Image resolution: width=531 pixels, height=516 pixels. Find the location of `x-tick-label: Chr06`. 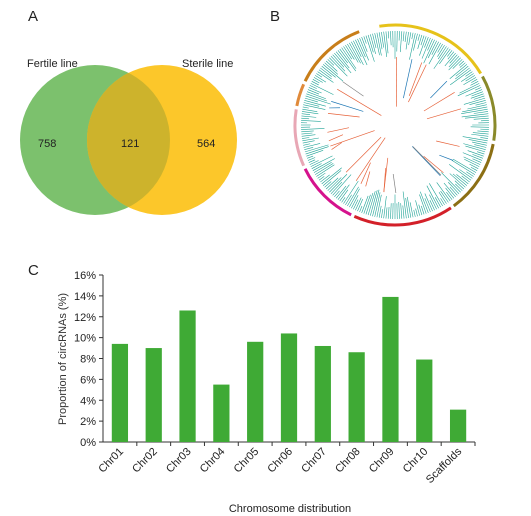

x-tick-label: Chr06 is located at coordinates (280, 461).